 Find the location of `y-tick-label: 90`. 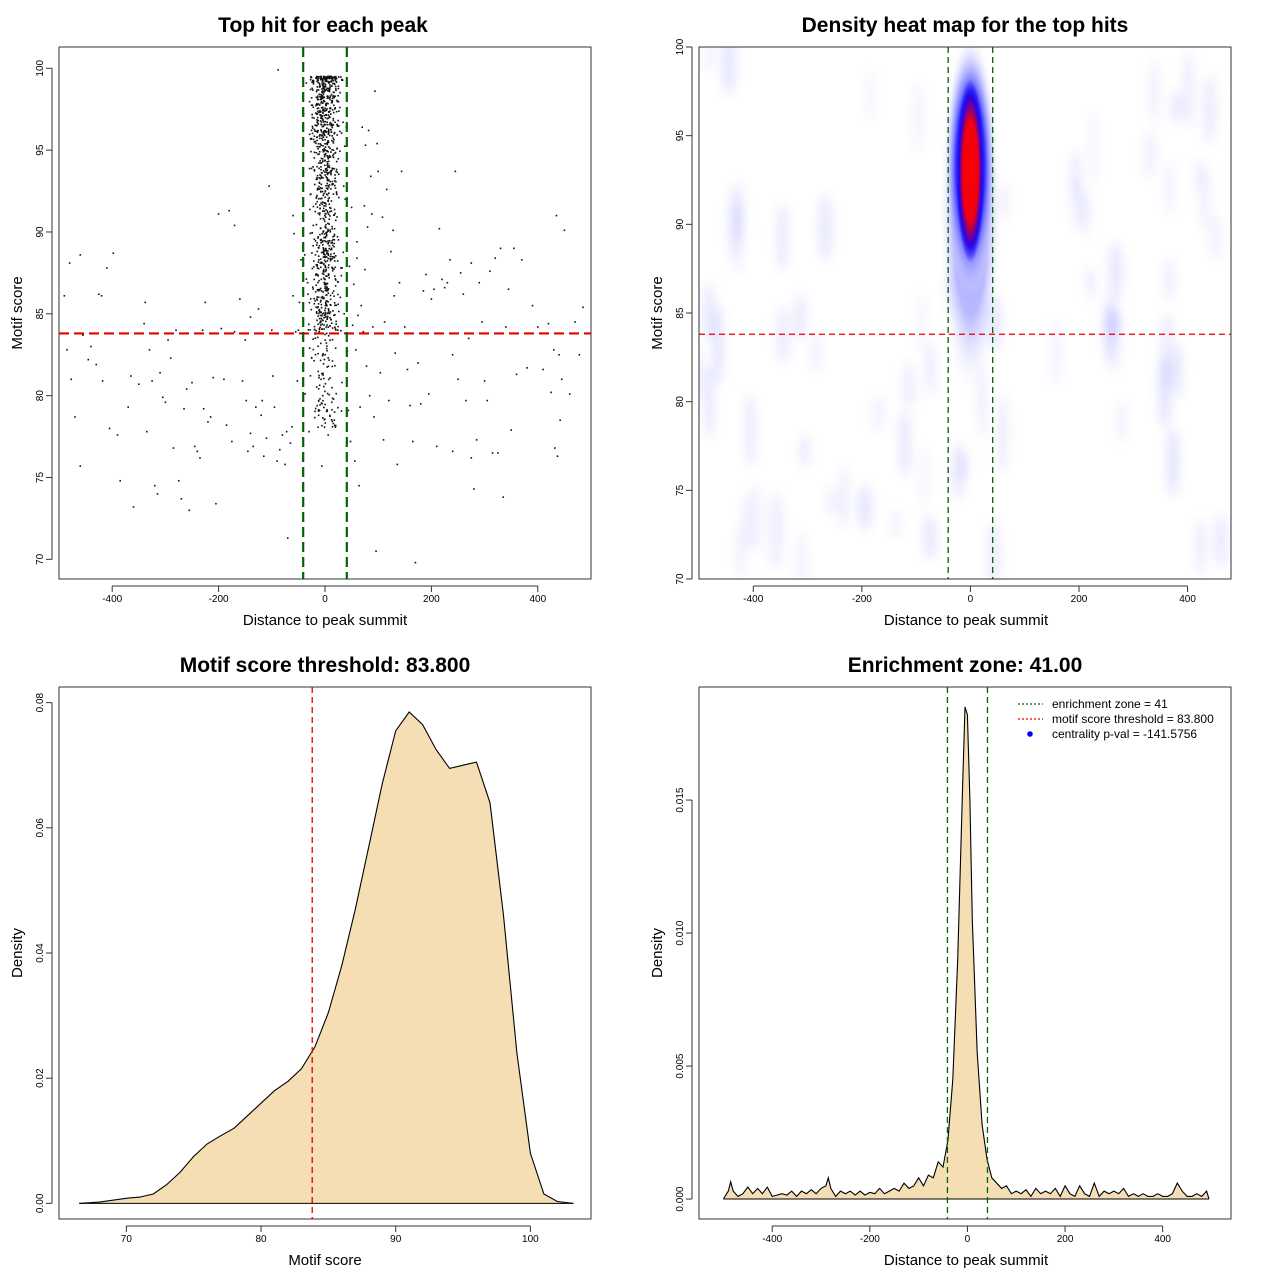

y-tick-label: 90 is located at coordinates (680, 224).